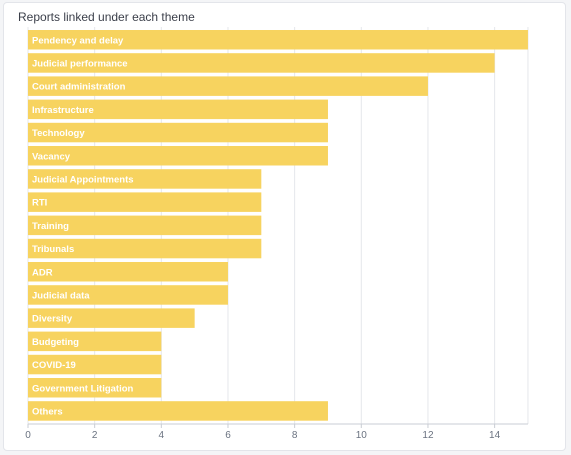 This screenshot has height=455, width=571. What do you see at coordinates (52, 319) in the screenshot?
I see `bar-label: Diversity` at bounding box center [52, 319].